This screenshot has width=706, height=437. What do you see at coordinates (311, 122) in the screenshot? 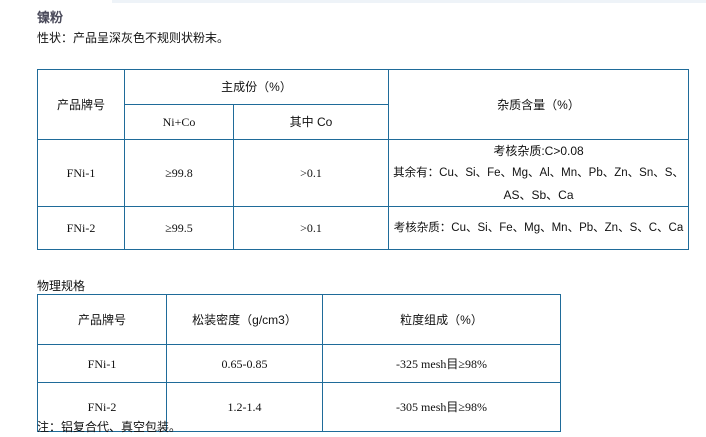
I see `header-co: 其中 Co` at bounding box center [311, 122].